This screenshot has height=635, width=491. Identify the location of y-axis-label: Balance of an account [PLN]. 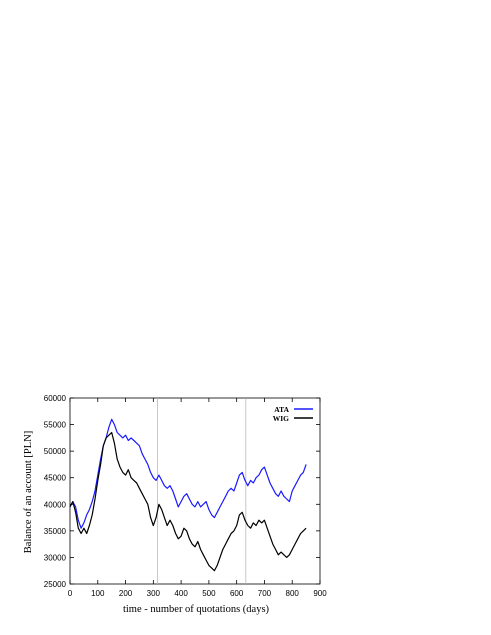
(28, 492).